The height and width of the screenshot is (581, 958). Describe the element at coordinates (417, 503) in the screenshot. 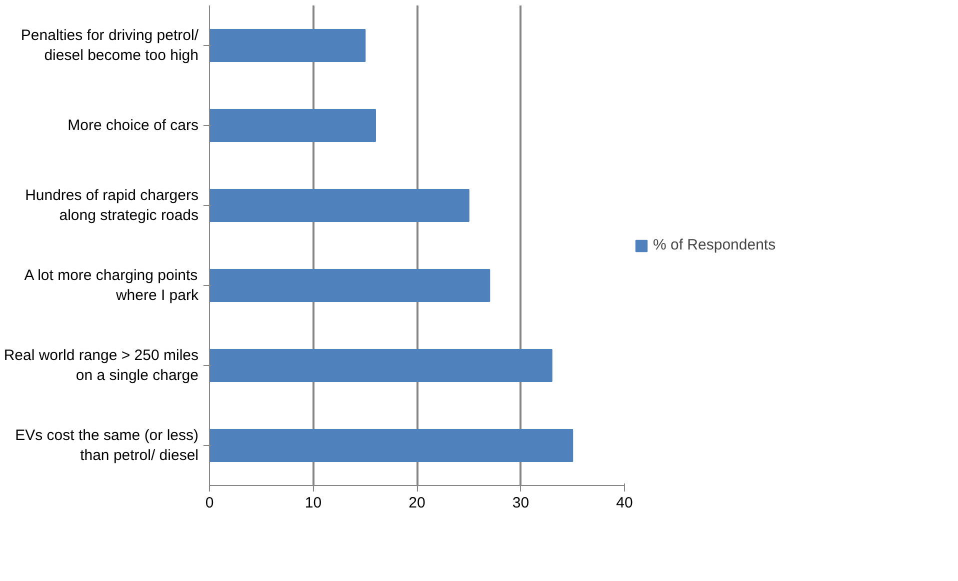

I see `x-tick-label: 20` at that location.